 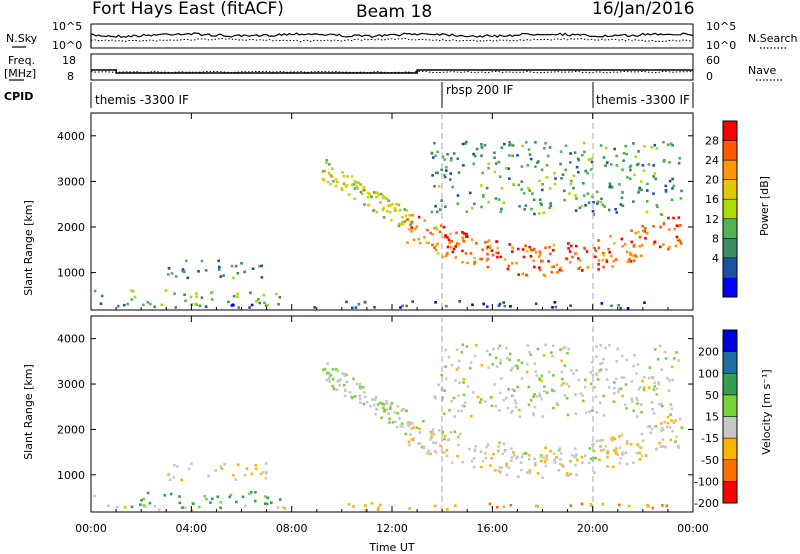 I want to click on colorbar-tick-label: 16, so click(x=712, y=199).